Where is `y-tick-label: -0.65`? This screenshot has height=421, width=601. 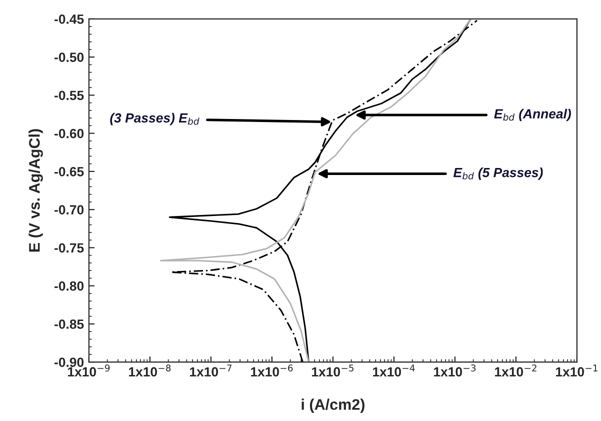
y-tick-label: -0.65 is located at coordinates (69, 171).